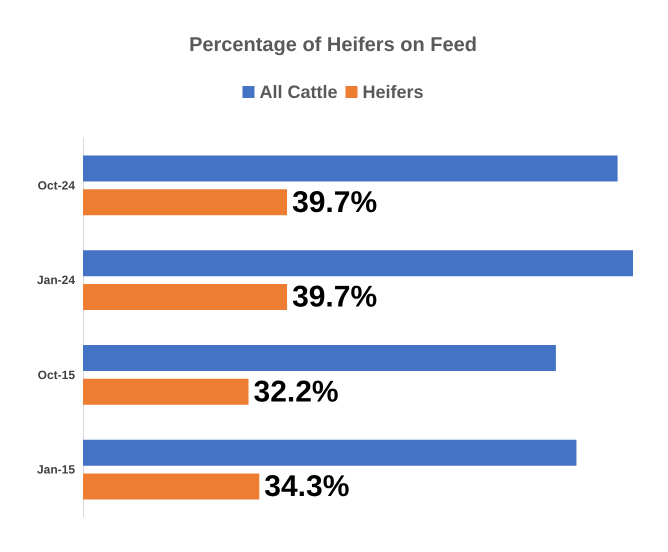  I want to click on legend-label: All Cattle, so click(298, 92).